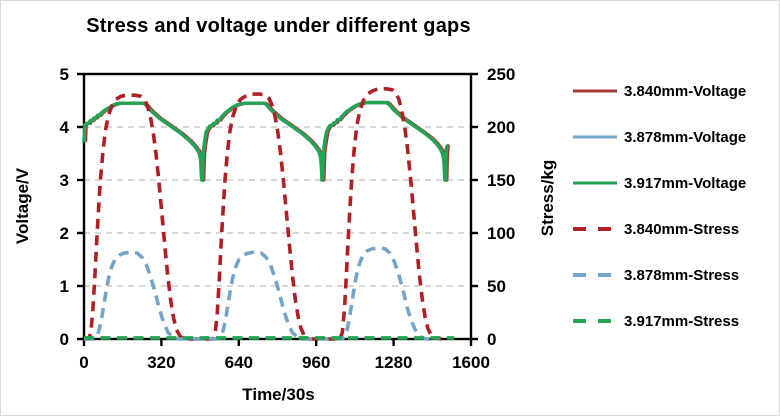 This screenshot has width=780, height=416. Describe the element at coordinates (685, 137) in the screenshot. I see `legend-label: 3.878mm-Voltage` at that location.